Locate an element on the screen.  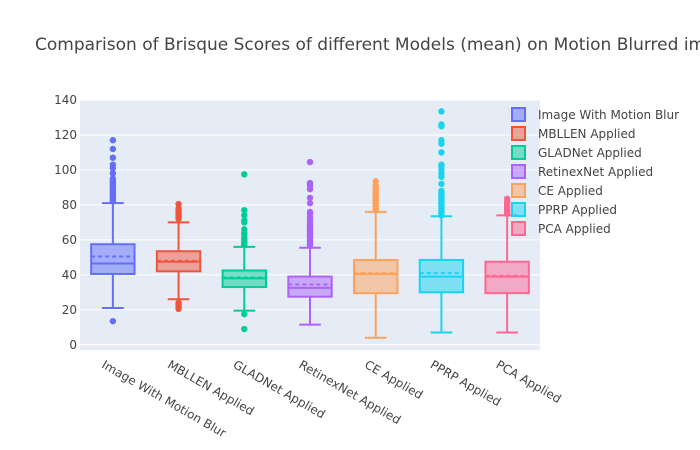
y-tick-label: 40 is located at coordinates (69, 275).